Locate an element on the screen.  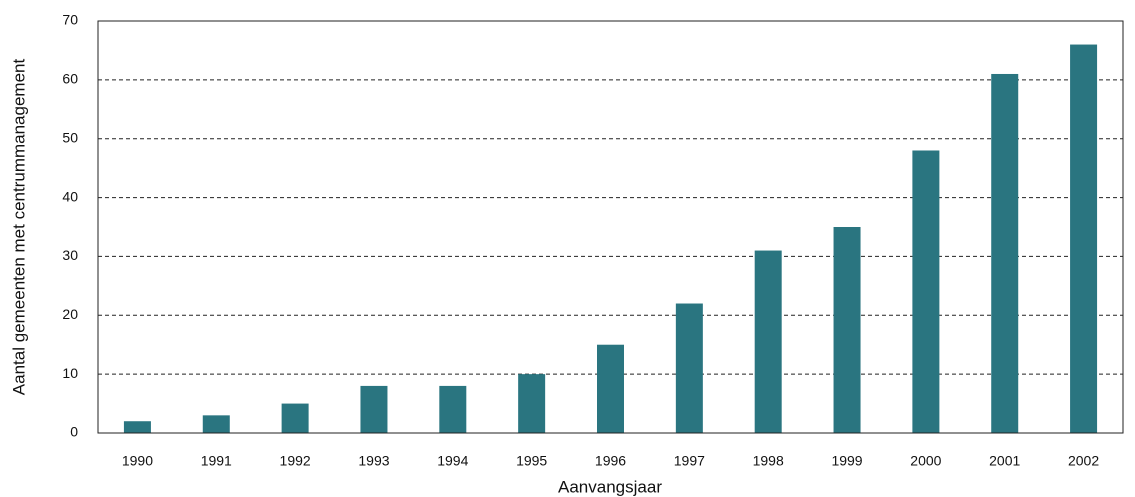
x-tick-label: 1994 is located at coordinates (452, 461).